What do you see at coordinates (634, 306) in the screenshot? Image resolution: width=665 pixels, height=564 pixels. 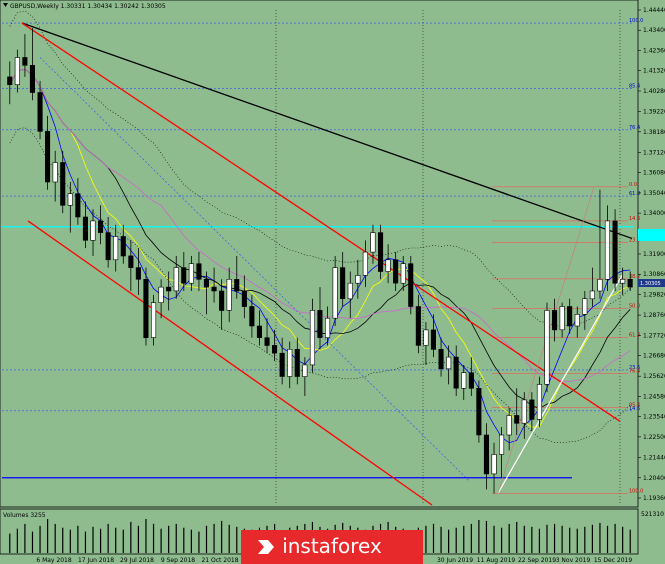 I see `fib-right-label-4: 50.0` at bounding box center [634, 306].